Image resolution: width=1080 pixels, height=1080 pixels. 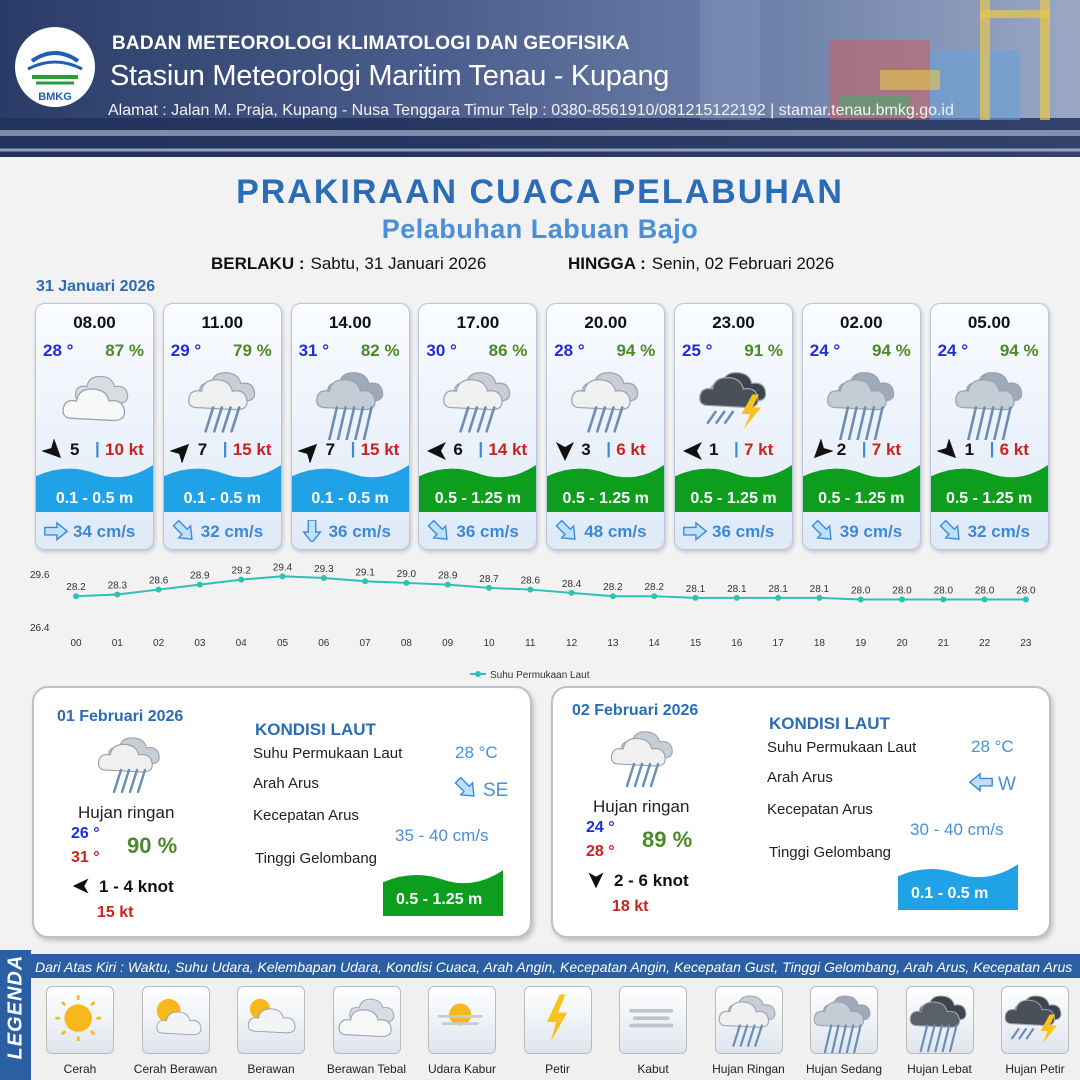 I want to click on x-tick-label: 08, so click(x=407, y=643).